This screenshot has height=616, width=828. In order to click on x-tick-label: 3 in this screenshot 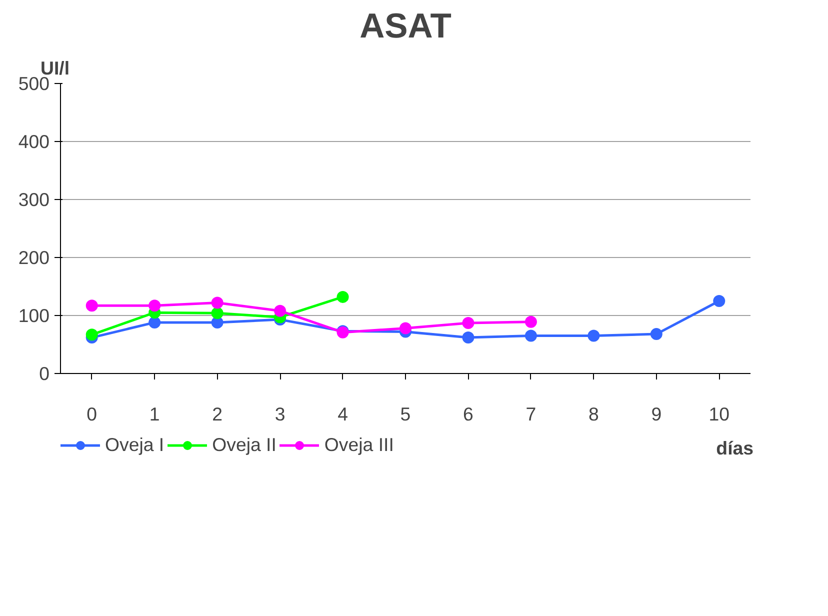, I will do `click(280, 414)`.